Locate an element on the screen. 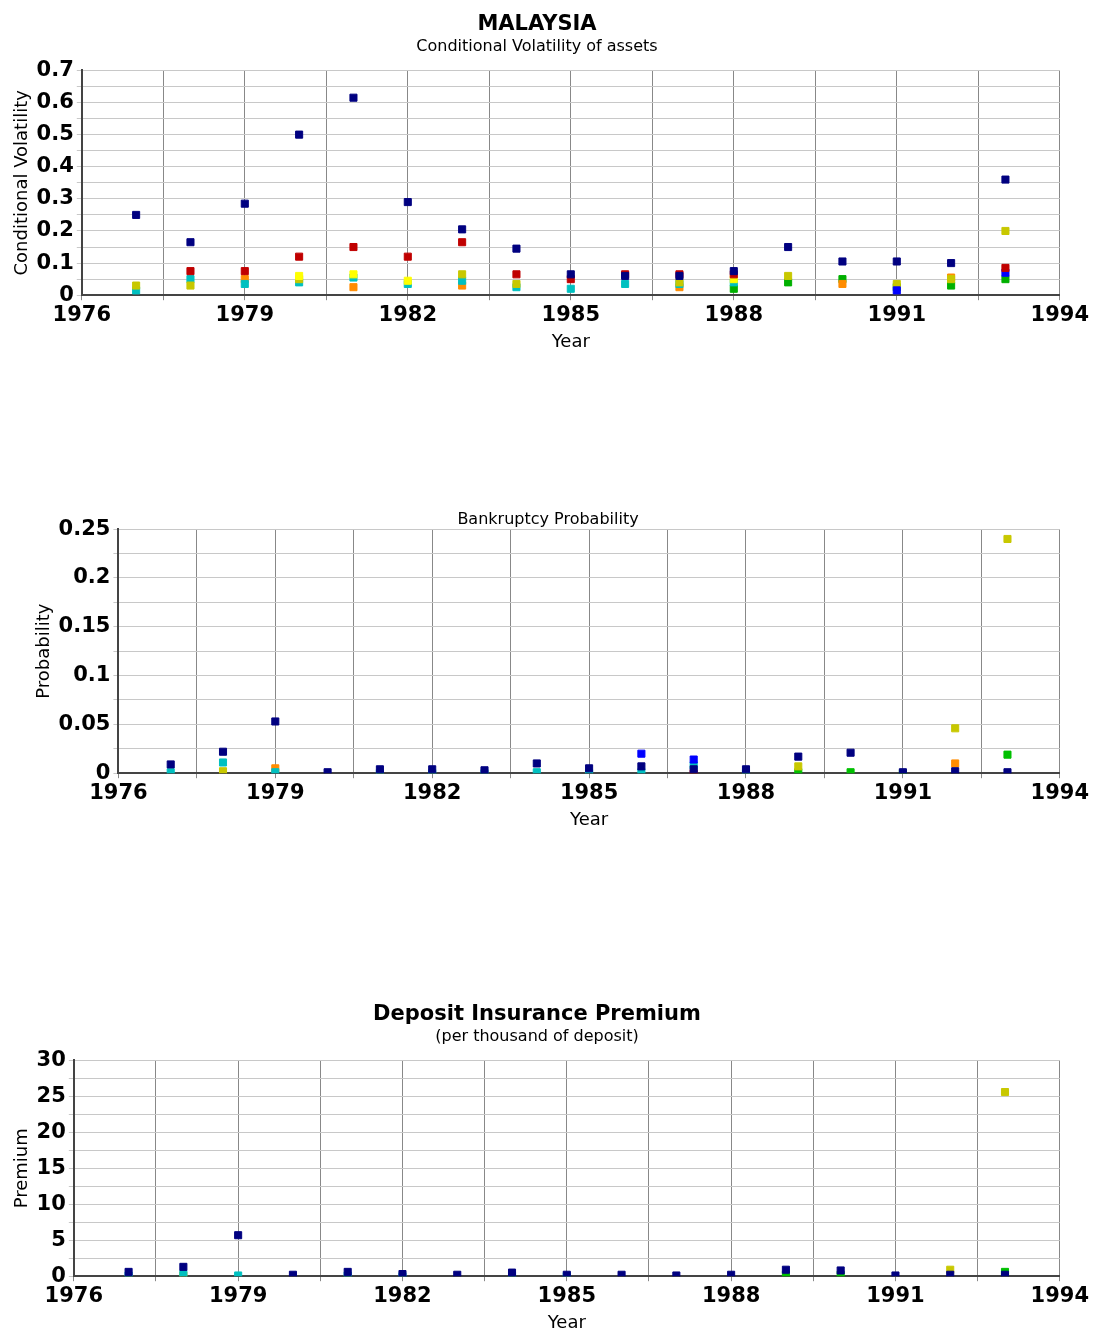 The width and height of the screenshot is (1100, 1336). y-axis-title: Premium is located at coordinates (21, 1168).